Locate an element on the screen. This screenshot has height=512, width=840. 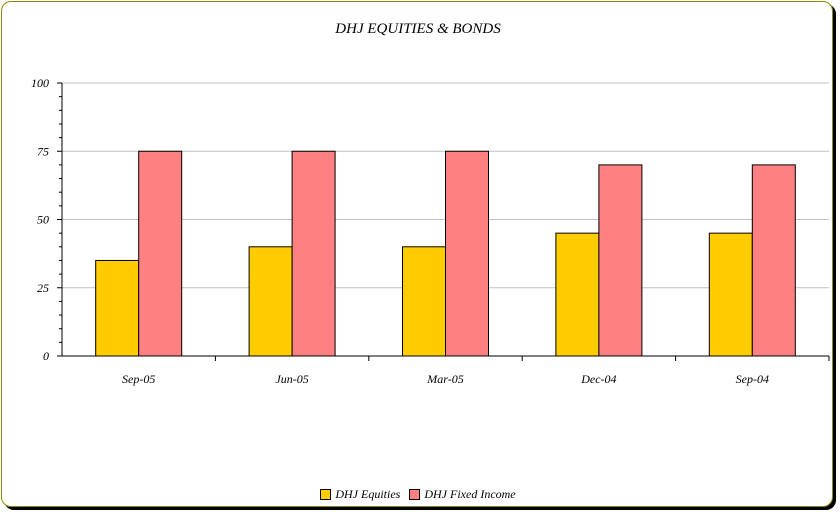
x-tick-label: Sep-05 is located at coordinates (138, 379).